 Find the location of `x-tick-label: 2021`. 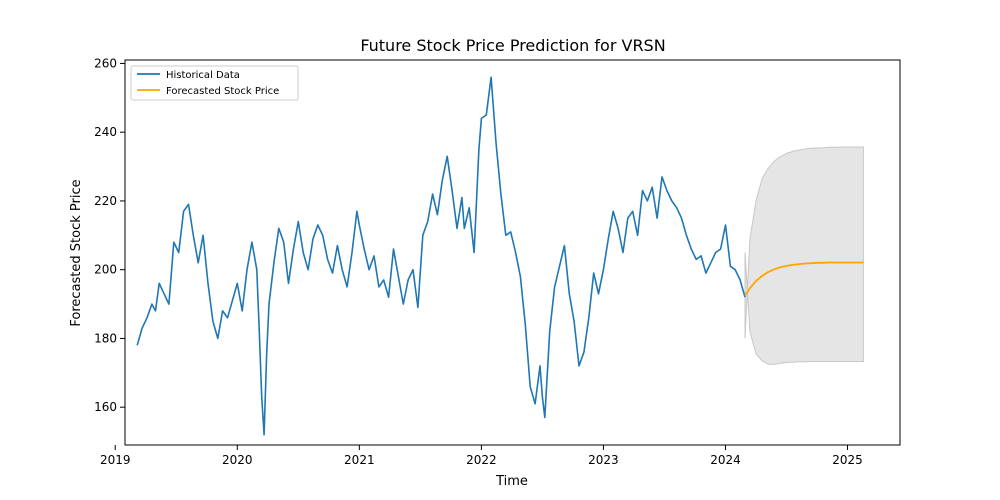

x-tick-label: 2021 is located at coordinates (359, 460).